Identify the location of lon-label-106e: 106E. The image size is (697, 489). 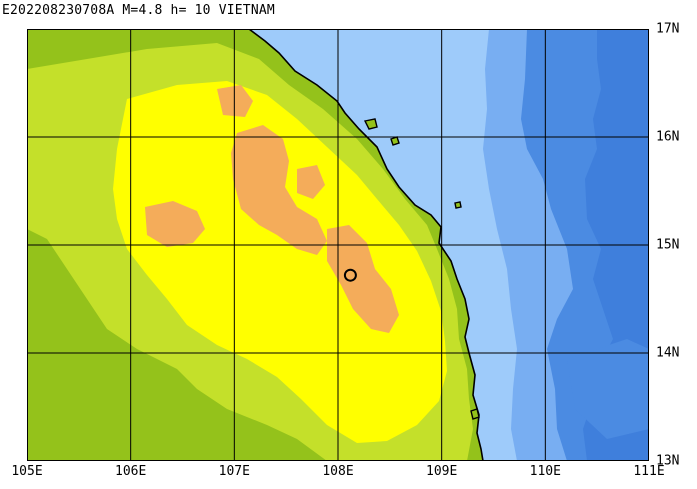
(131, 471).